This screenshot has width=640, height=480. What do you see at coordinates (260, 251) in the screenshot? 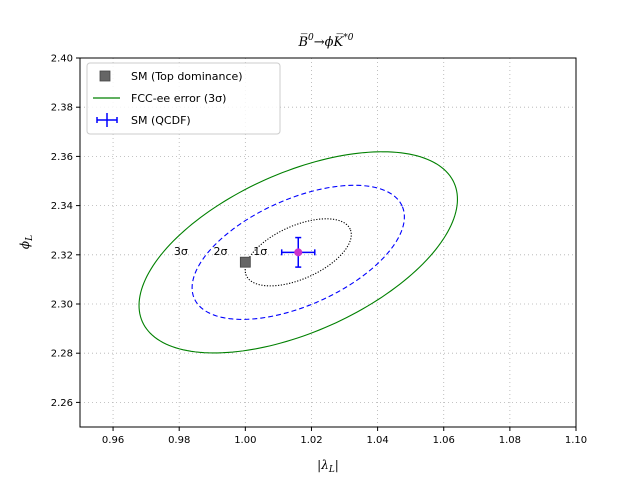
I see `ellipse-label: 1σ` at bounding box center [260, 251].